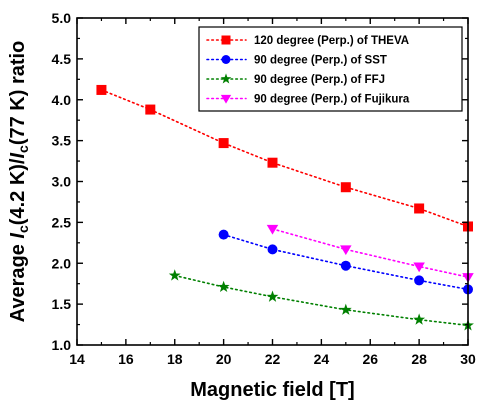  Describe the element at coordinates (126, 359) in the screenshot. I see `x-tick-label-1: 16` at that location.